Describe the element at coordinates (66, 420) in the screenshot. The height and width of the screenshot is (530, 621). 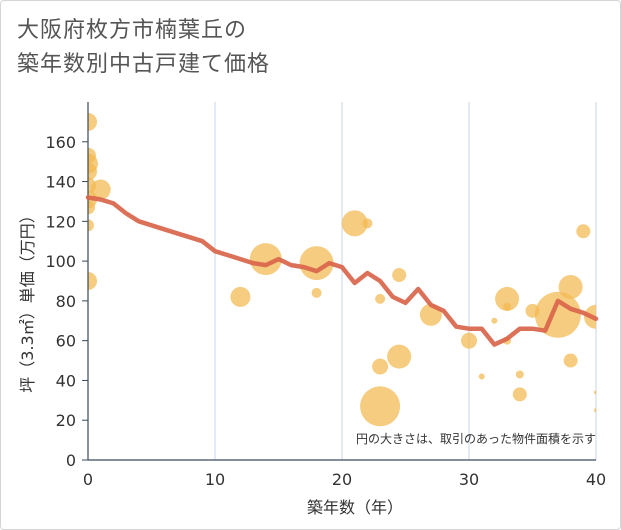
I see `y-tick-label: 20` at that location.